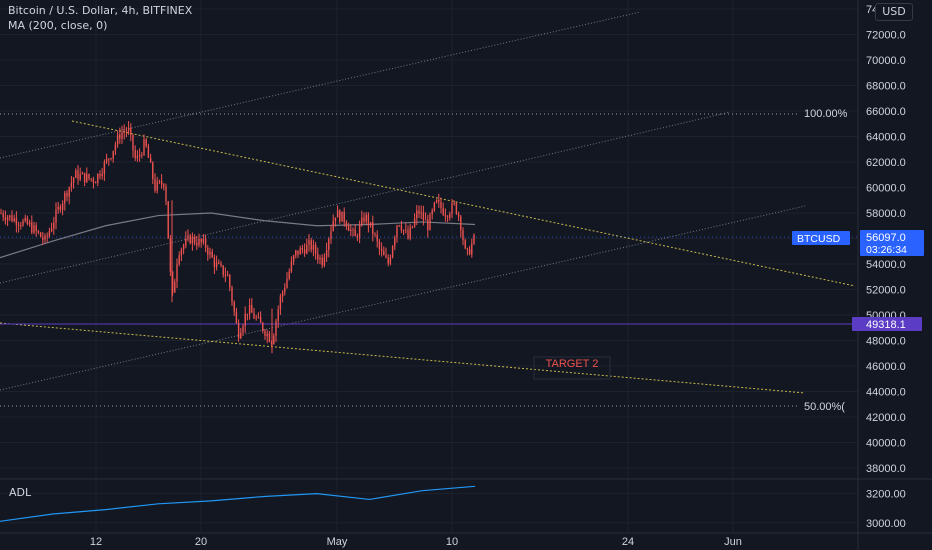  I want to click on currency-button: USD, so click(894, 12).